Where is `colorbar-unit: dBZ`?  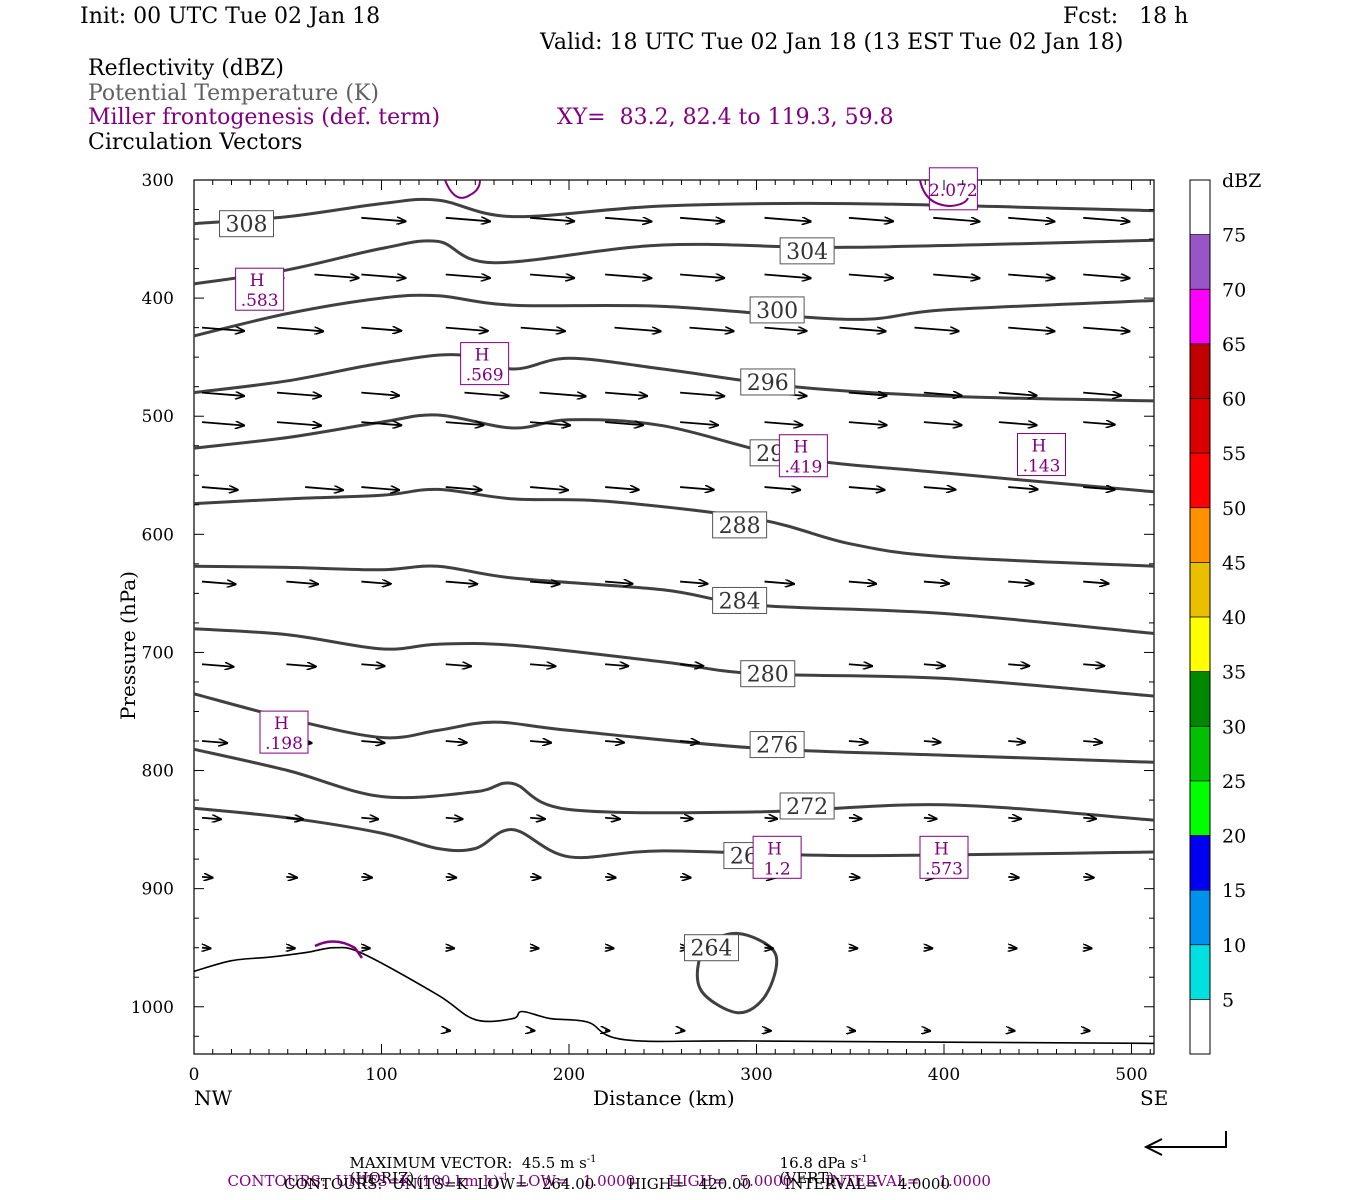
colorbar-unit: dBZ is located at coordinates (1241, 181).